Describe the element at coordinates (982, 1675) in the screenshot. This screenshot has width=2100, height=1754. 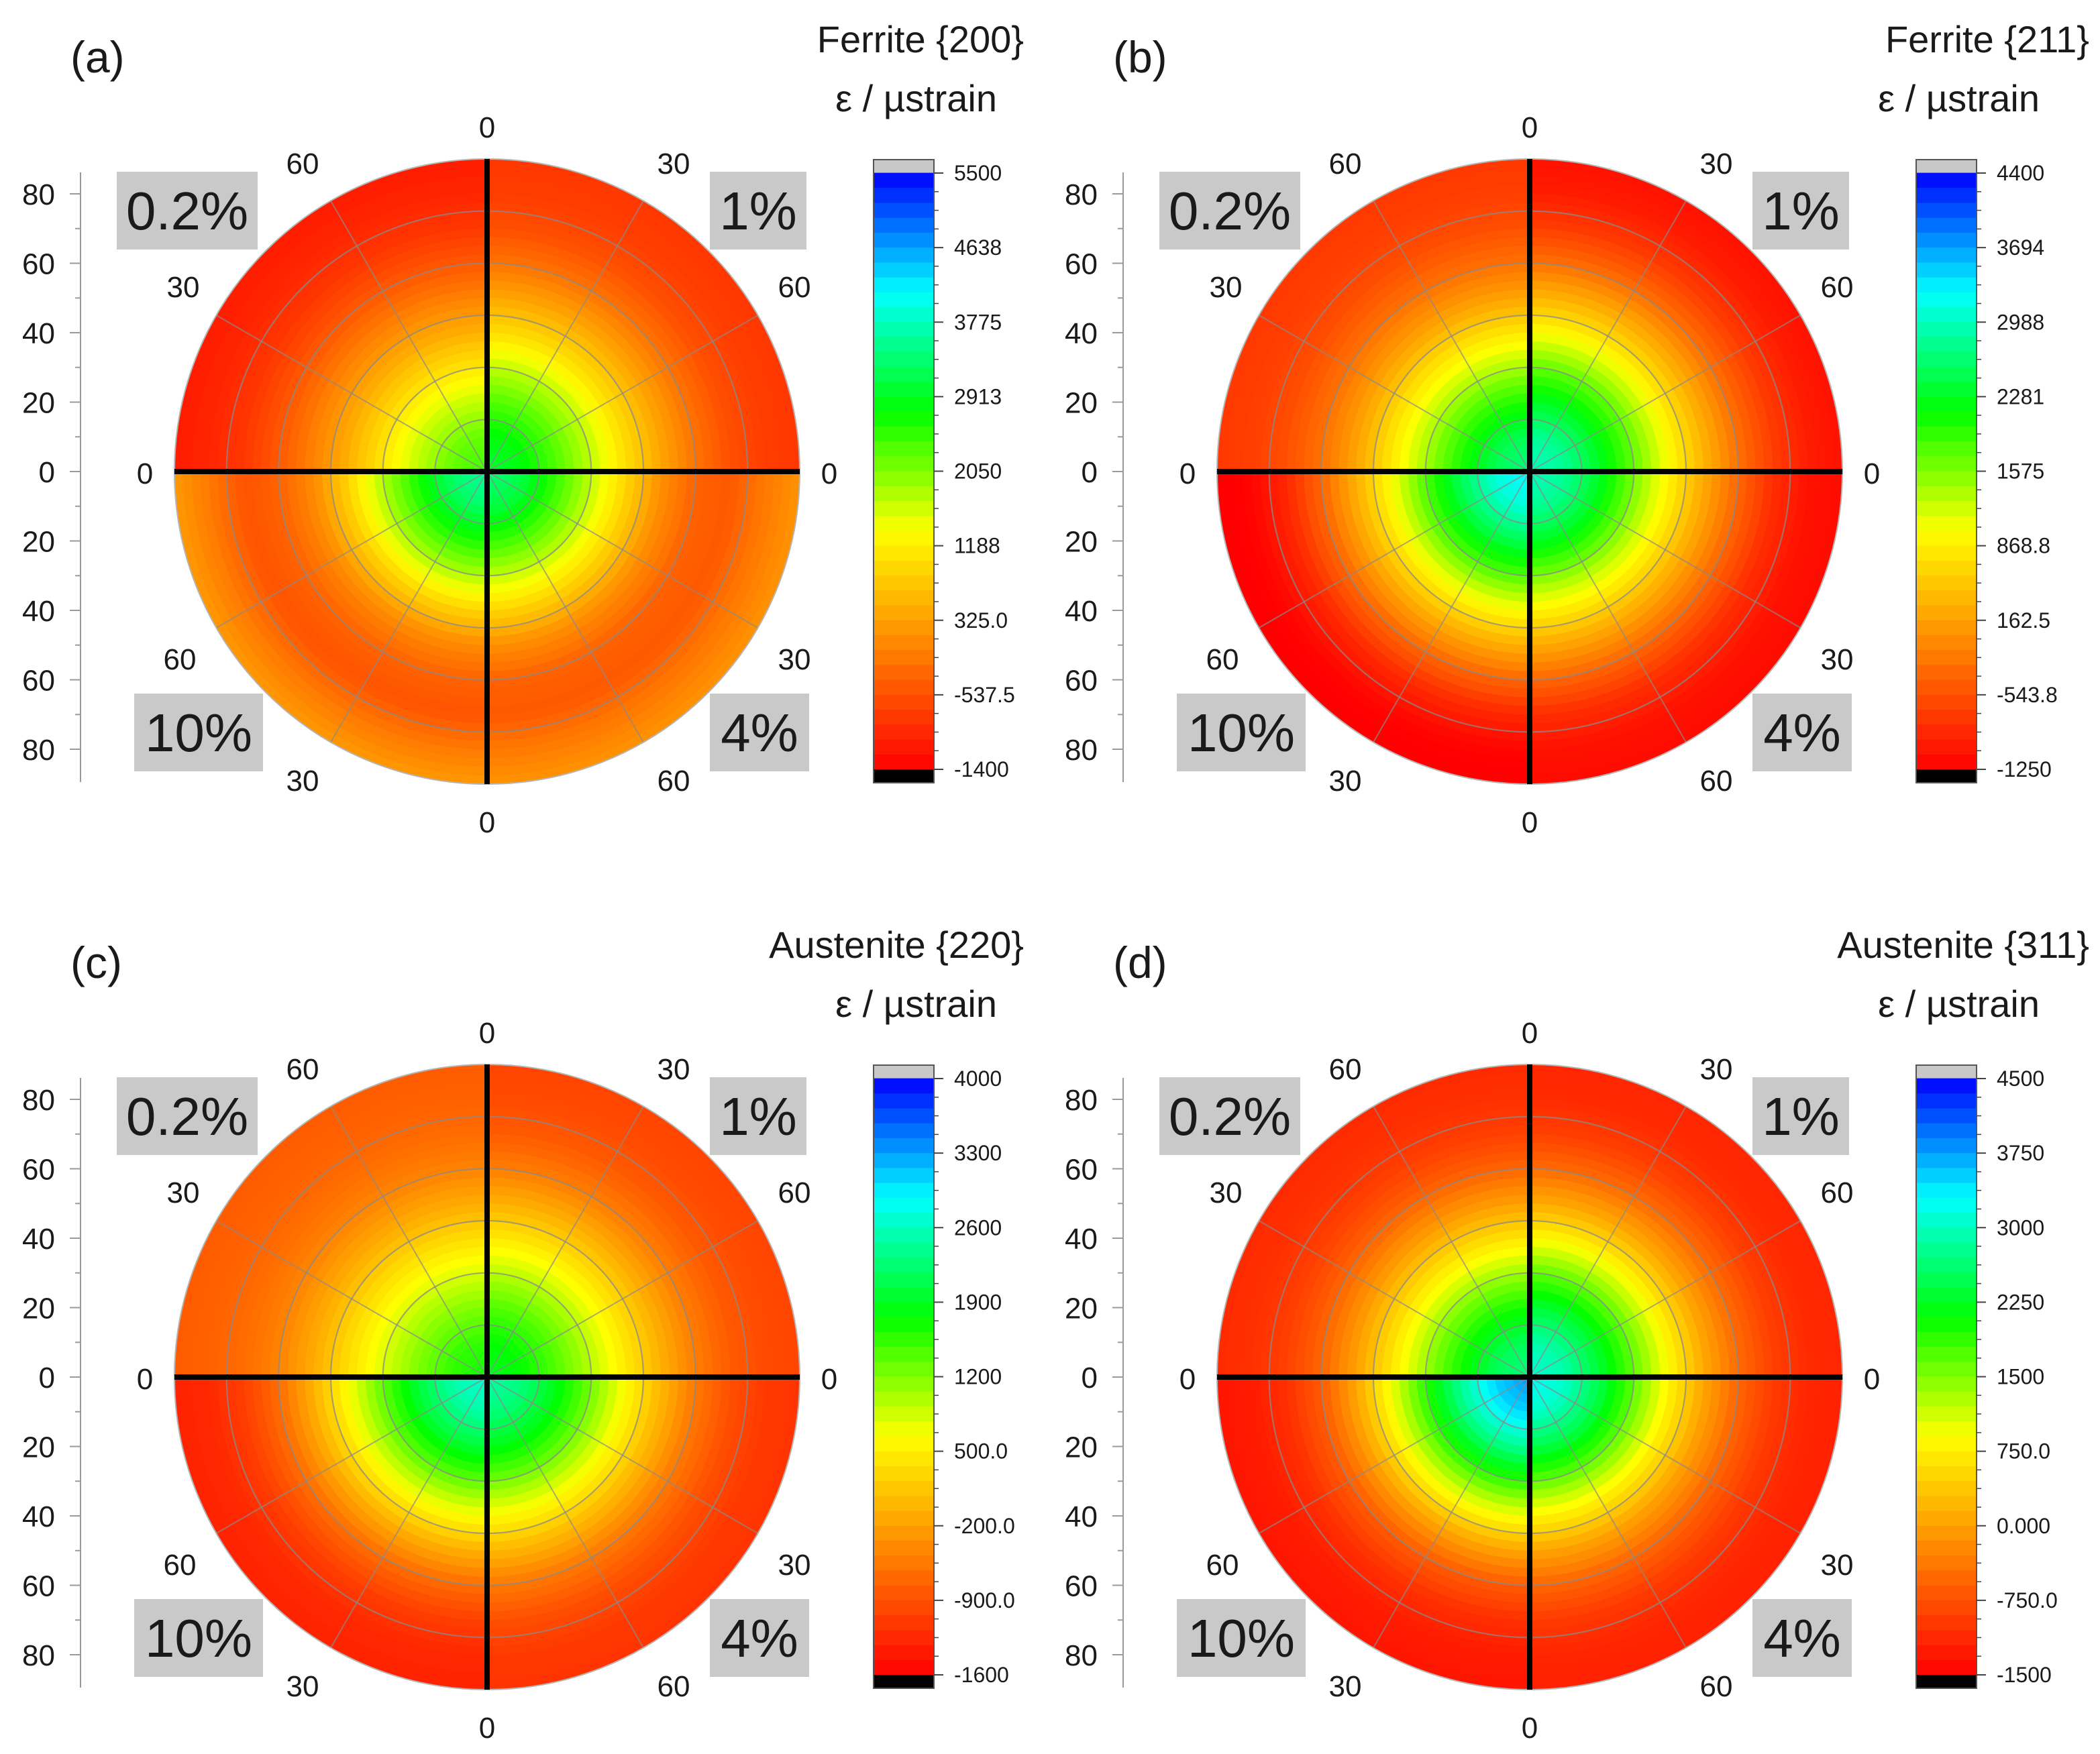
I see `colorbar-tick-label: -1600` at that location.